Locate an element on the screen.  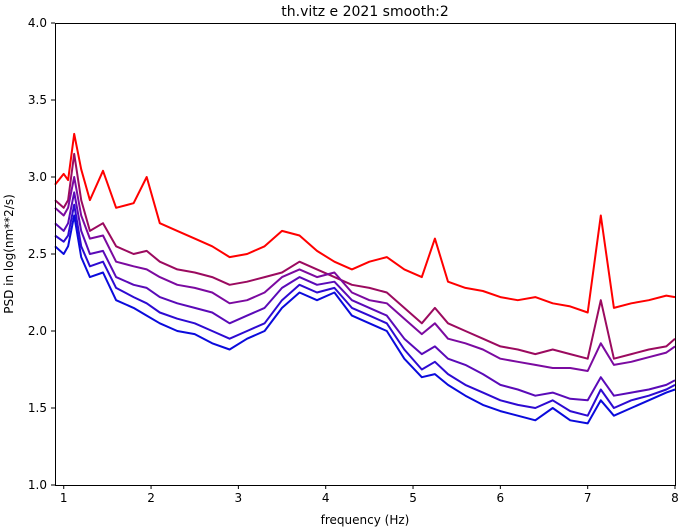
x-tick-label: 7 is located at coordinates (588, 498).